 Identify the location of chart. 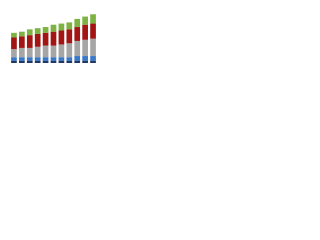
(53, 38).